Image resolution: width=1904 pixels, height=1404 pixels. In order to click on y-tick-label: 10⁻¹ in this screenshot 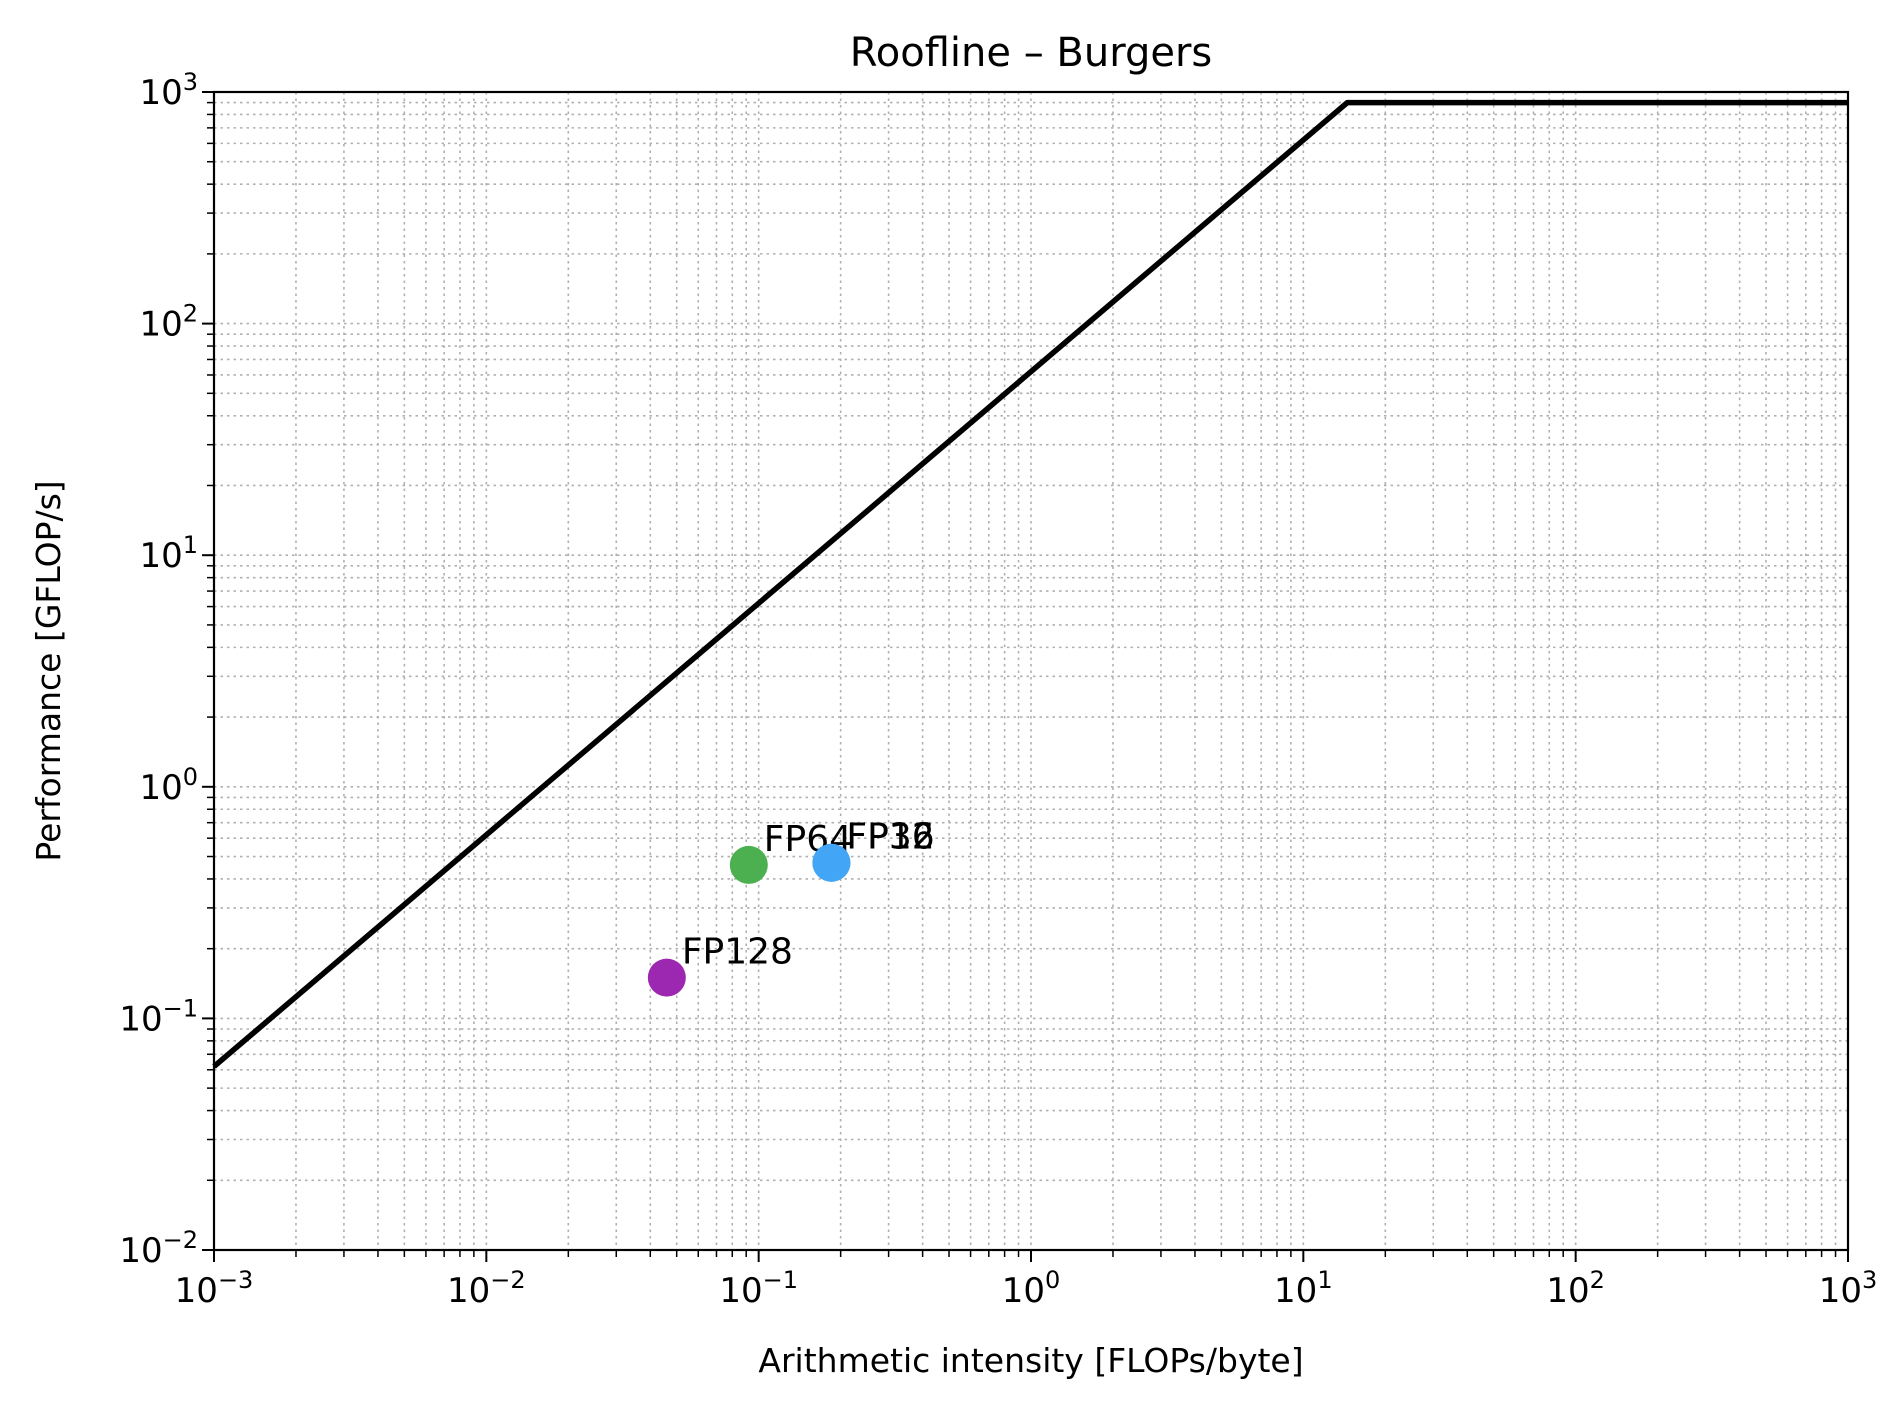, I will do `click(158, 1016)`.